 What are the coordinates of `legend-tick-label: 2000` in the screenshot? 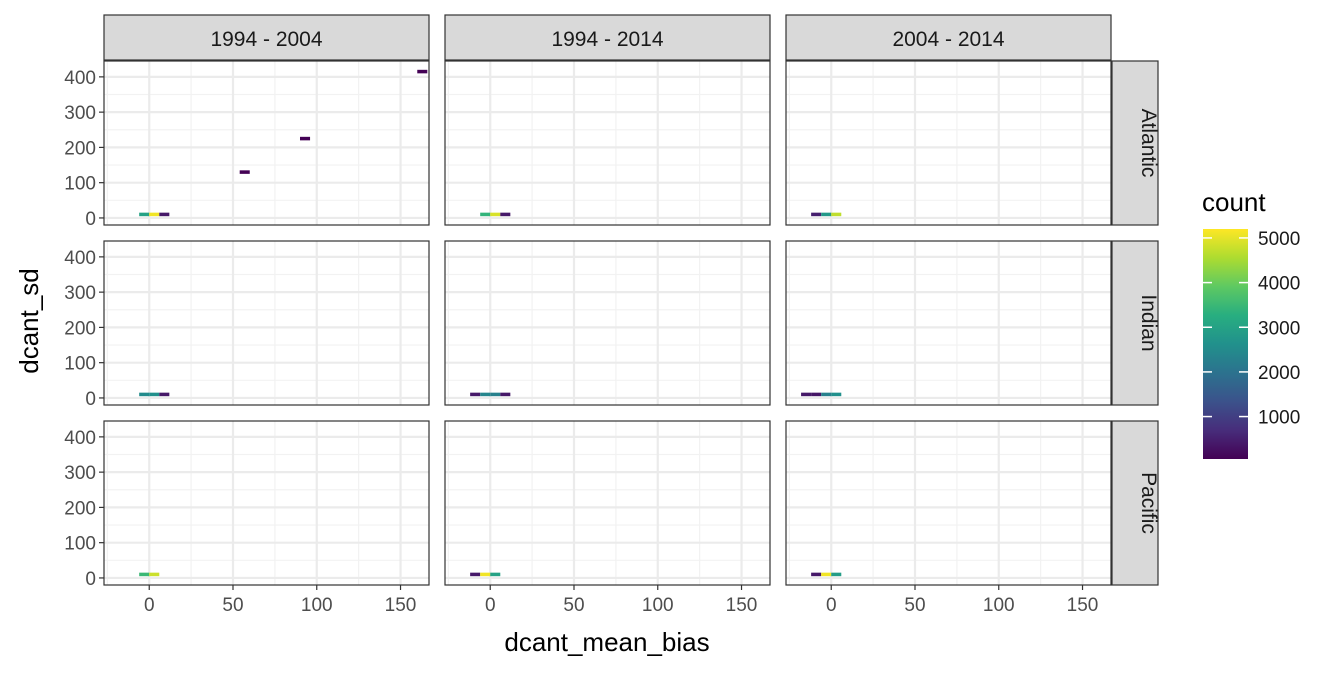 It's located at (1279, 373).